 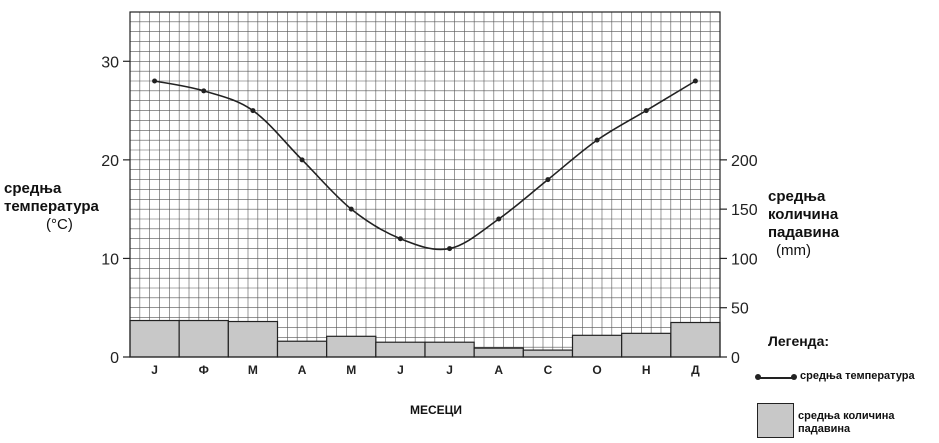 What do you see at coordinates (204, 370) in the screenshot?
I see `month-label: Ф` at bounding box center [204, 370].